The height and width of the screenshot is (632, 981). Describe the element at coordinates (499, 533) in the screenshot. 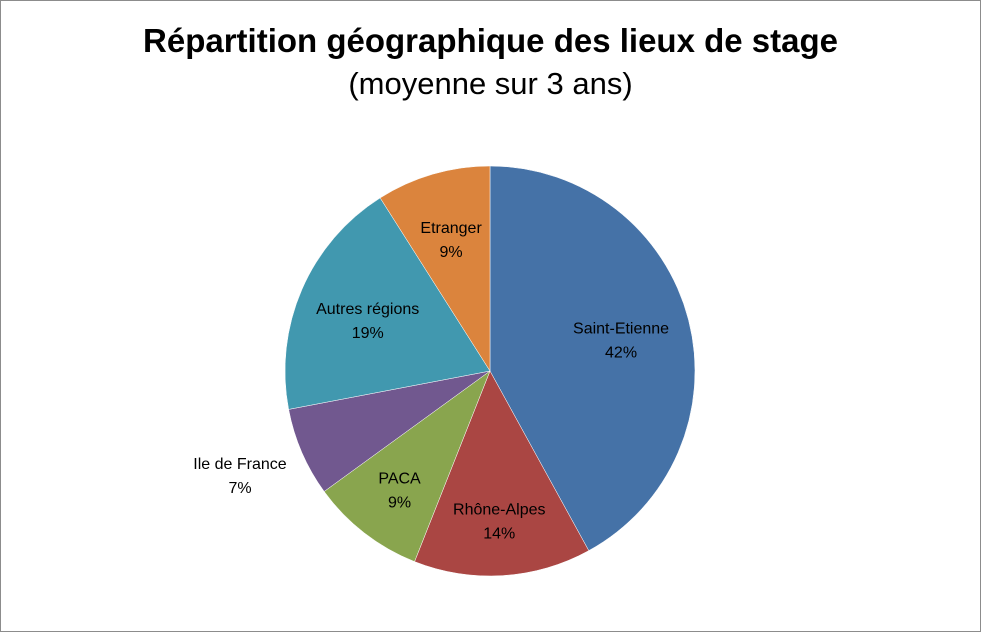

I see `pie-label-rh-ne-alpes-percent: 14%` at that location.